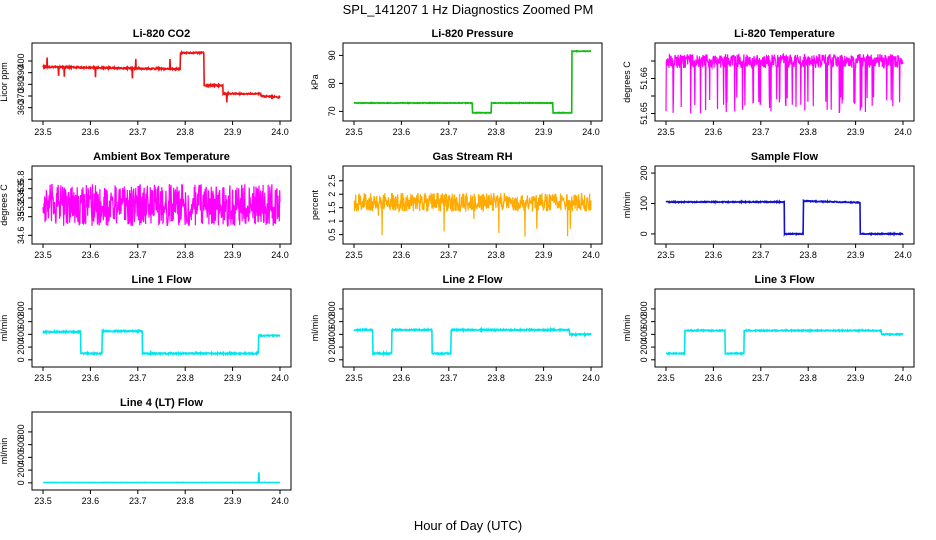 This screenshot has width=936, height=540. Describe the element at coordinates (315, 82) in the screenshot. I see `y-axis-label: kPa` at that location.